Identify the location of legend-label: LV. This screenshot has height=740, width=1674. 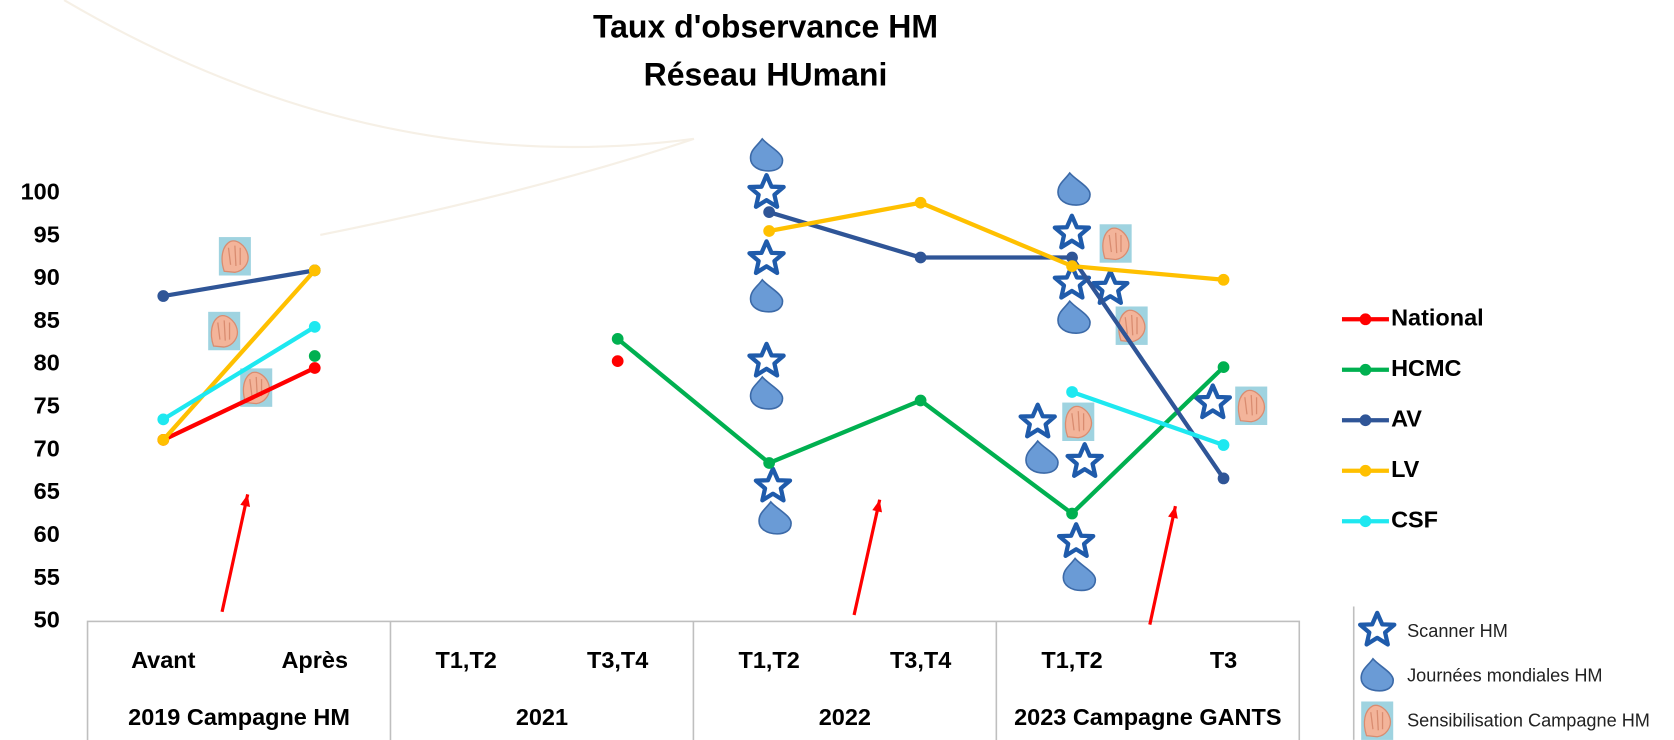
(1405, 469).